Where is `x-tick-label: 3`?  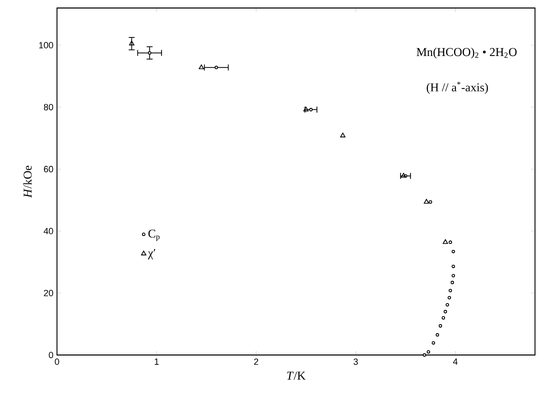
x-tick-label: 3 is located at coordinates (356, 361).